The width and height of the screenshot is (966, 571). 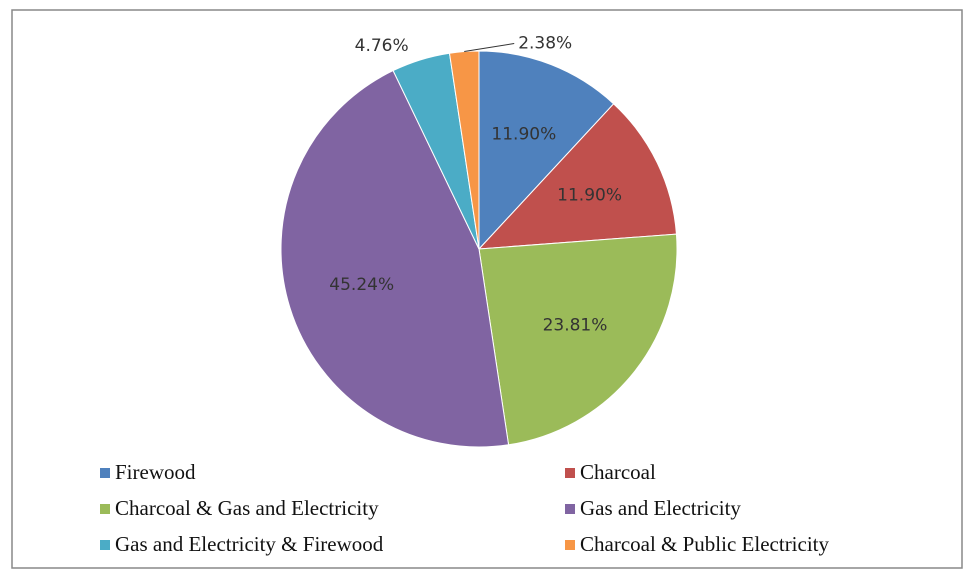 What do you see at coordinates (382, 46) in the screenshot?
I see `data-label: 4.76%` at bounding box center [382, 46].